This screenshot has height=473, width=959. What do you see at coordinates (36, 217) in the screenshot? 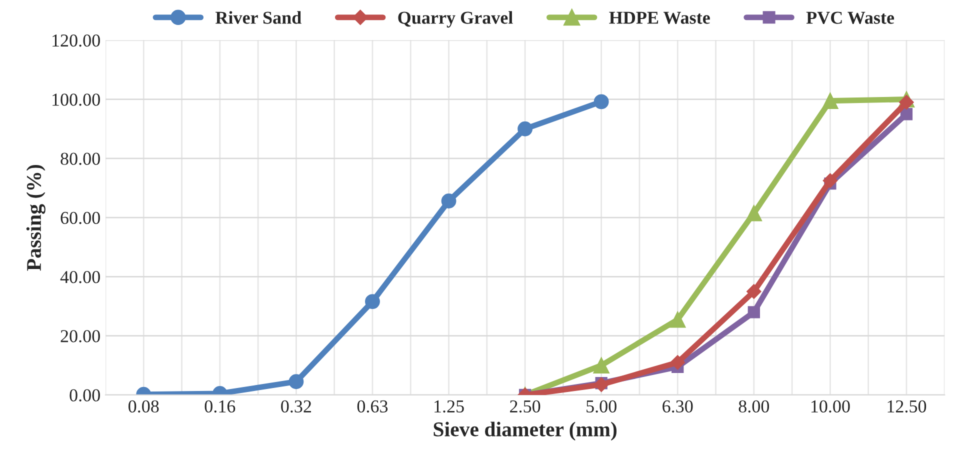
I see `y-axis-title: Passing (%)` at bounding box center [36, 217].